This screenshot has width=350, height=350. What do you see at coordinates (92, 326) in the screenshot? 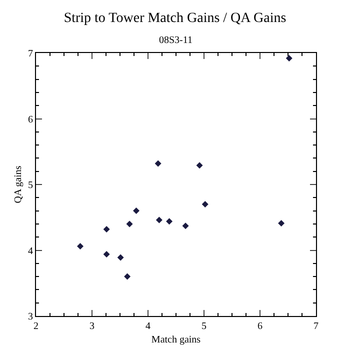
I see `x-tick-label: 3` at bounding box center [92, 326].